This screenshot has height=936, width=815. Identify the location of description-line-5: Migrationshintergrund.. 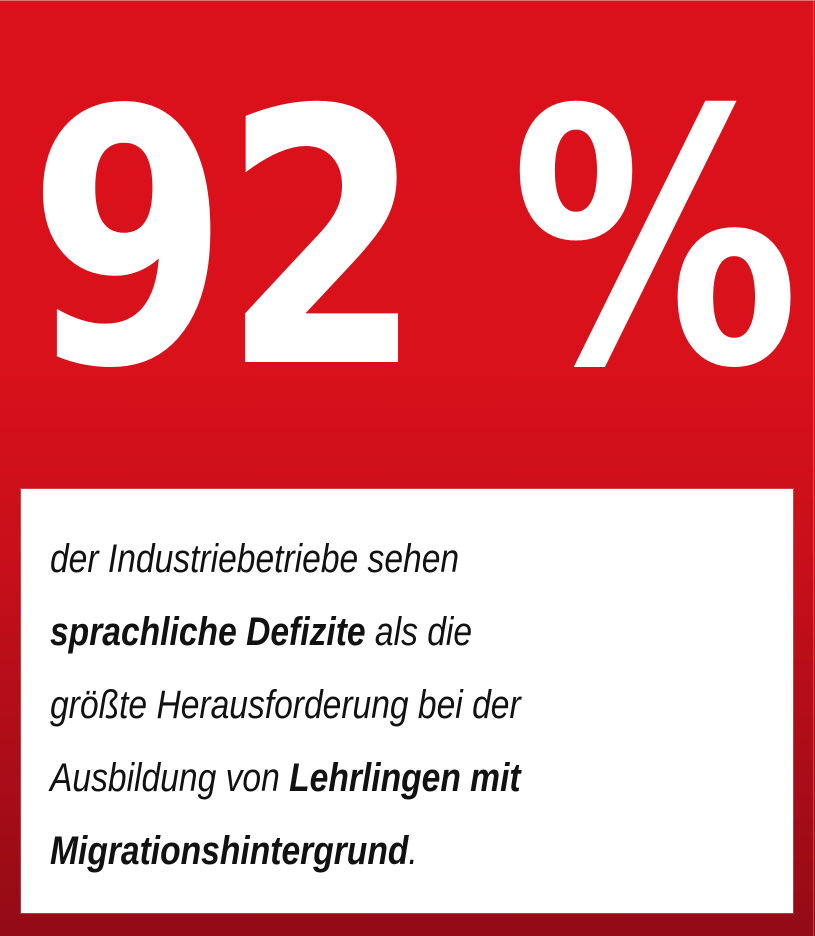
(428, 851).